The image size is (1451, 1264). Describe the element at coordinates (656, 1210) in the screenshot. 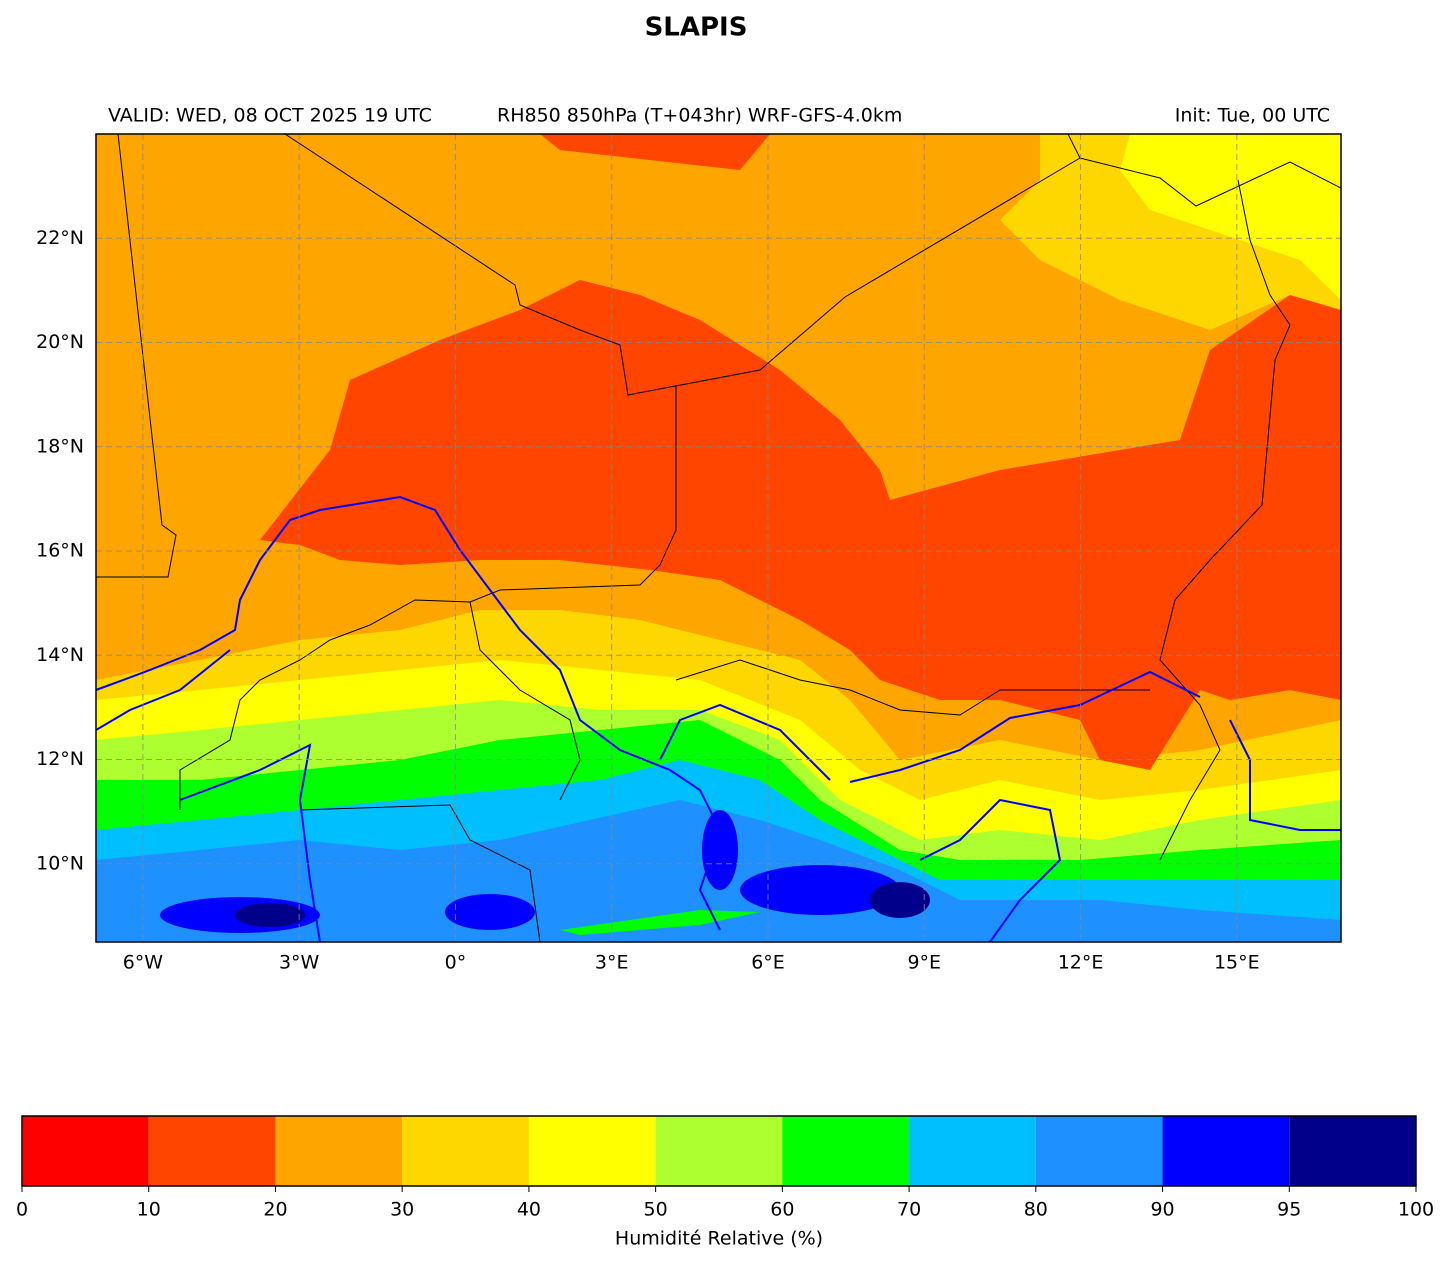

I see `colorbar-tick-label: 50` at that location.